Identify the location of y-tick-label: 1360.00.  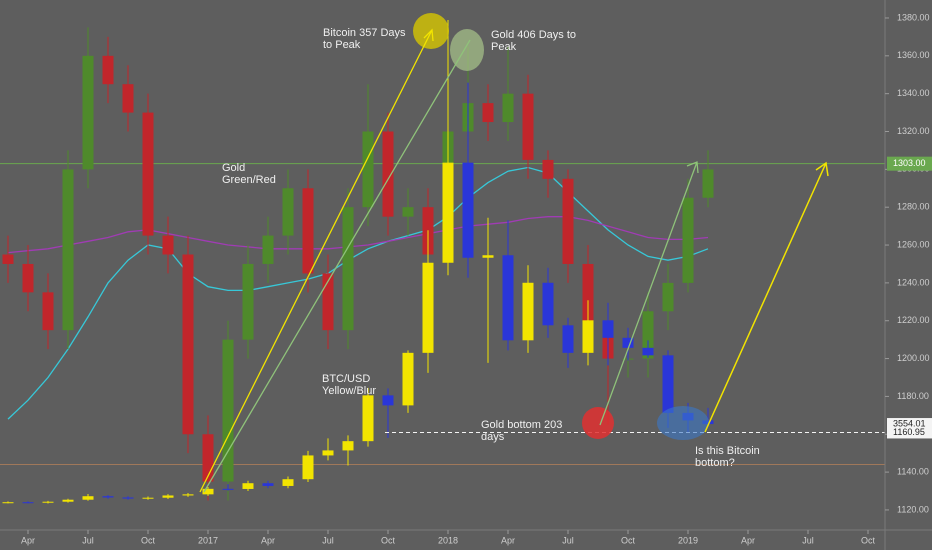
(913, 55).